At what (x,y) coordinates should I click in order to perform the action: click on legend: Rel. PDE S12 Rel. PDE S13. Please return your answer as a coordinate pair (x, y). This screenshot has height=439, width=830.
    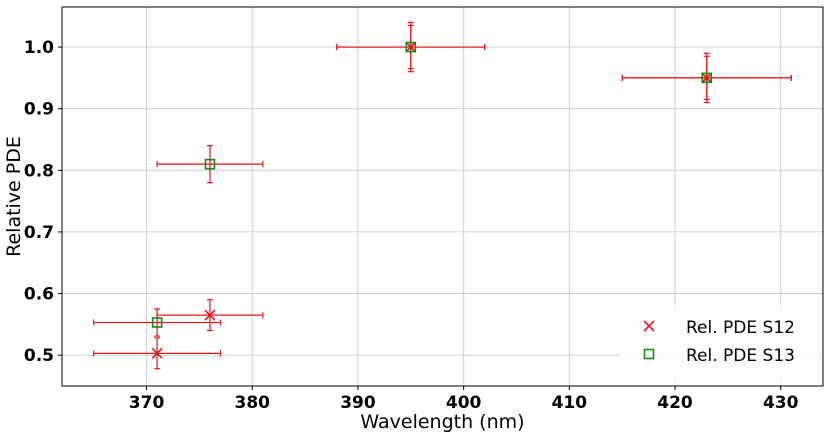
    Looking at the image, I should click on (720, 344).